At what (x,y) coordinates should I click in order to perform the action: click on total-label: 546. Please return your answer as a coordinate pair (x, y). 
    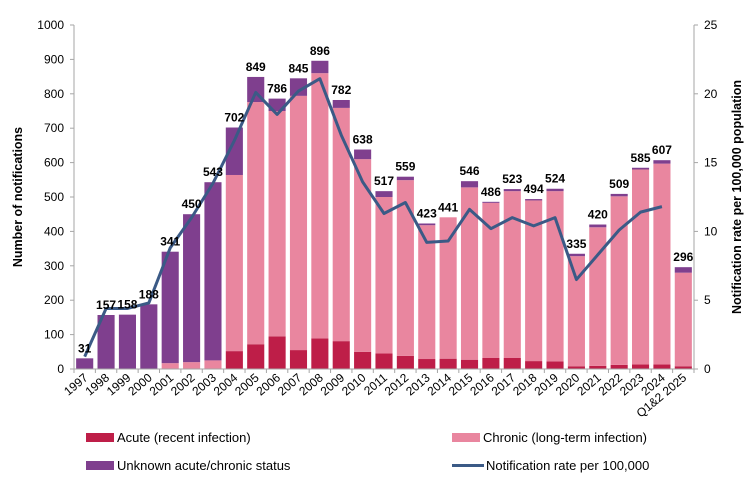
    Looking at the image, I should click on (470, 171).